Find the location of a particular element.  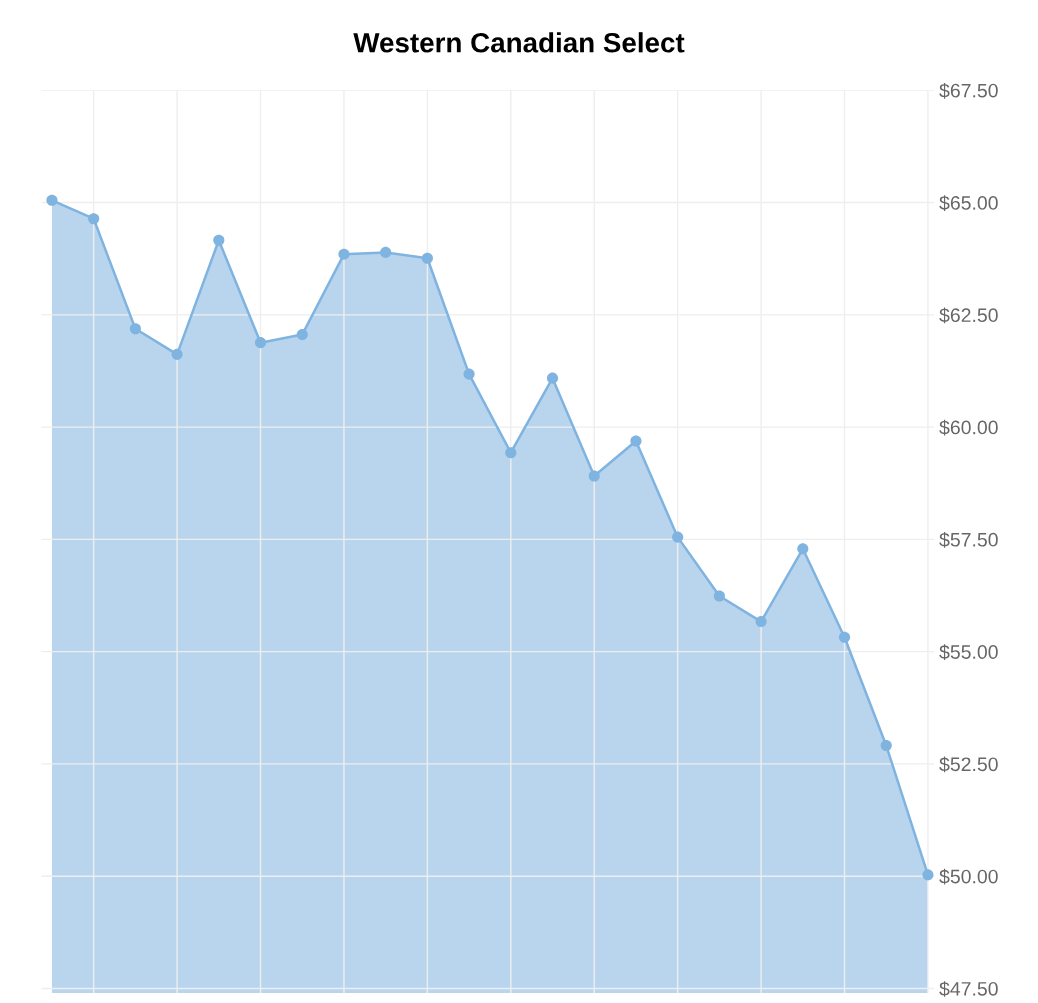

y-tick-label: $52.50 is located at coordinates (968, 764).